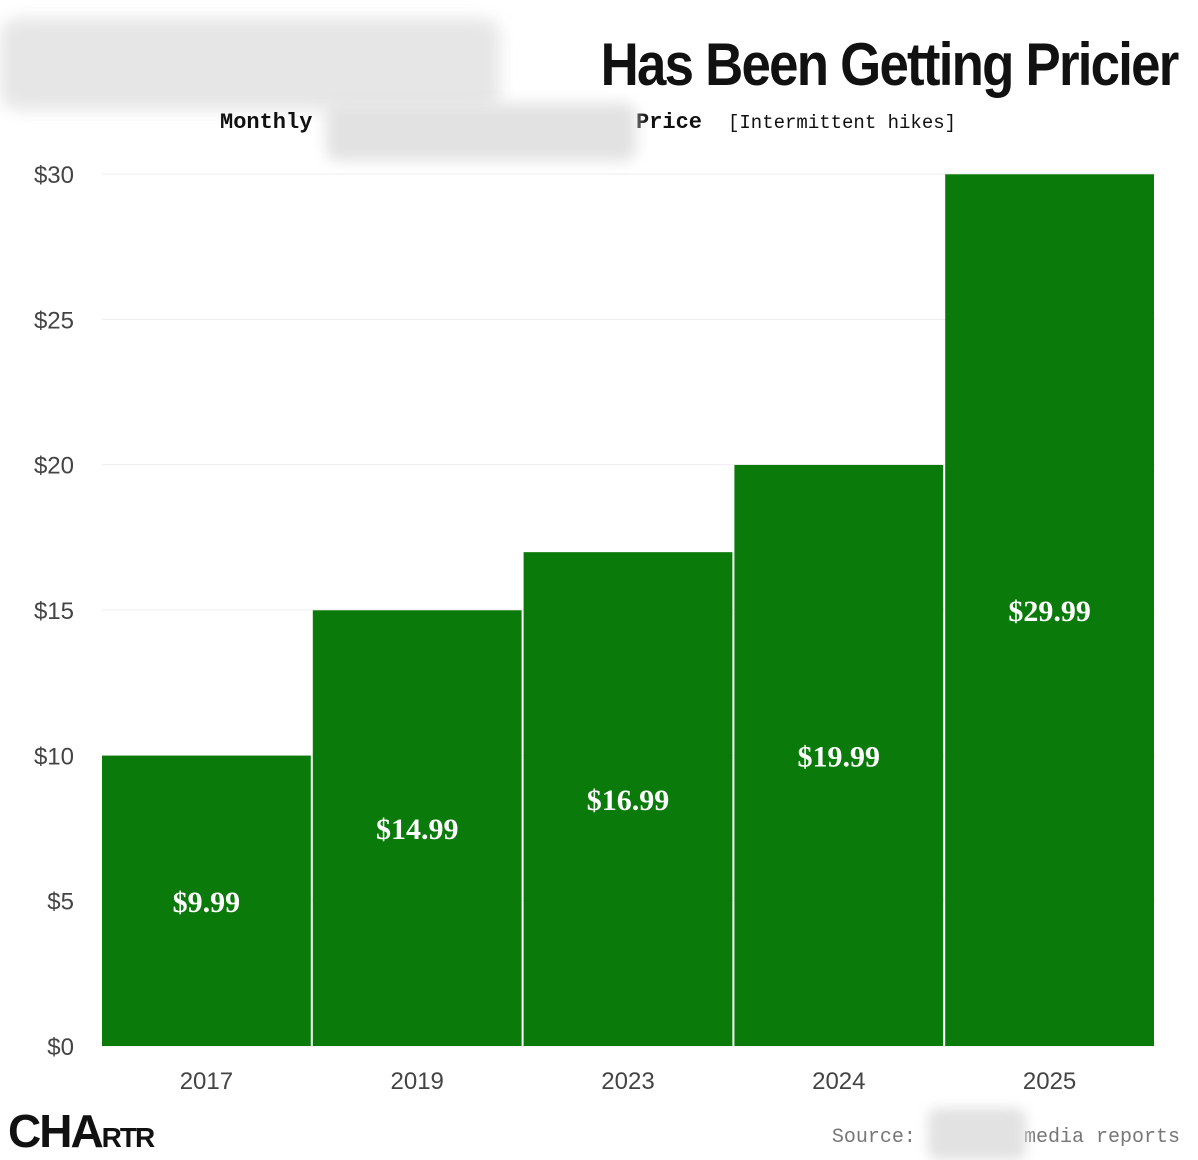 The height and width of the screenshot is (1160, 1198). I want to click on x-tick-label: 2019, so click(417, 1081).